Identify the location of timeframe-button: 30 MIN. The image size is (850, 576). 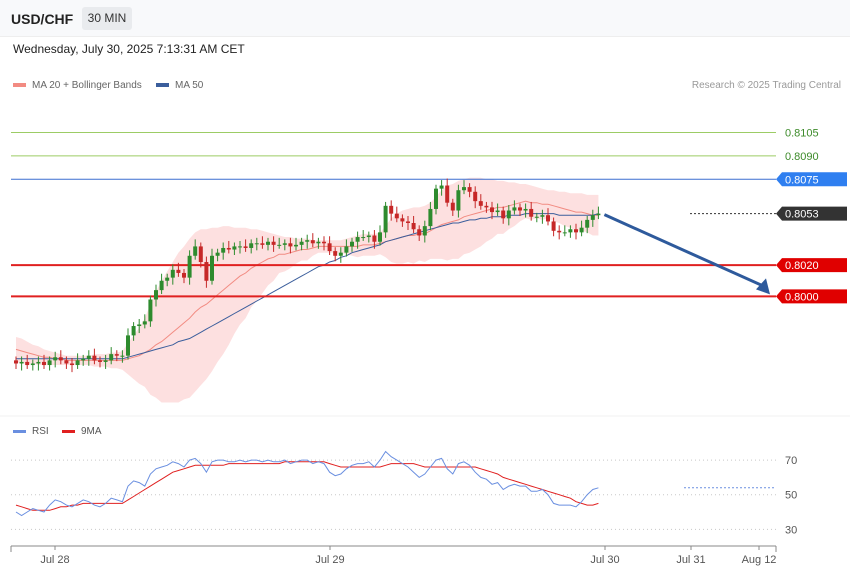
(107, 18).